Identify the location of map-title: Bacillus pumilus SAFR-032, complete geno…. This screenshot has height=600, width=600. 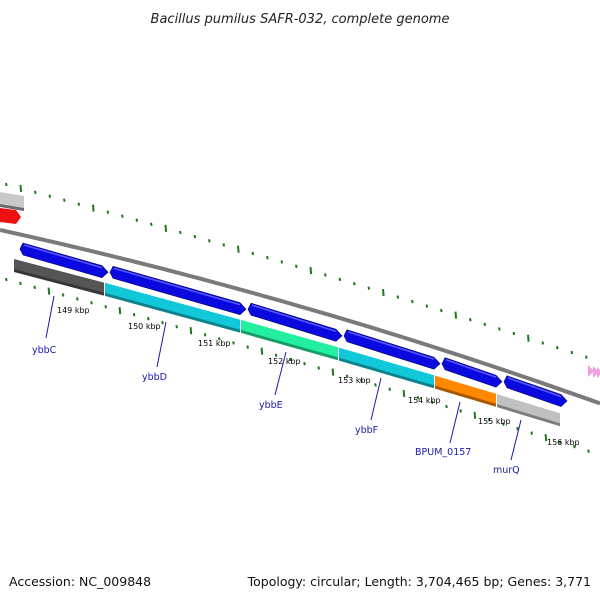
(300, 19).